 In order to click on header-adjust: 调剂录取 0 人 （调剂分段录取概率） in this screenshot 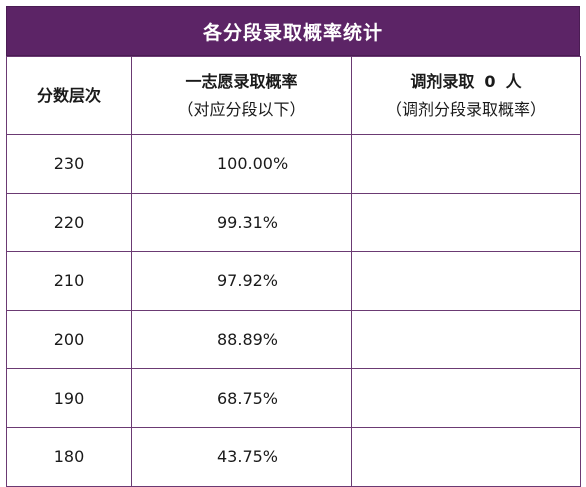, I will do `click(466, 95)`.